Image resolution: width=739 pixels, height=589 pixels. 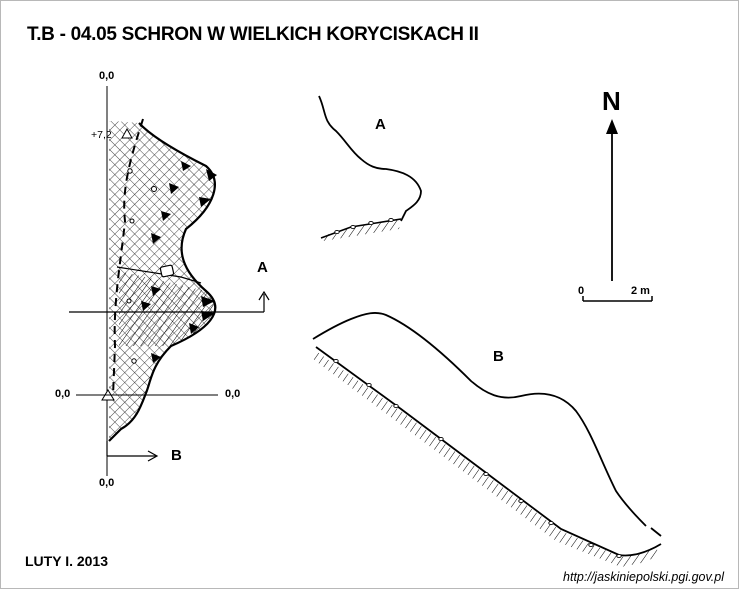 I want to click on section-a-arrow-head, so click(x=264, y=295).